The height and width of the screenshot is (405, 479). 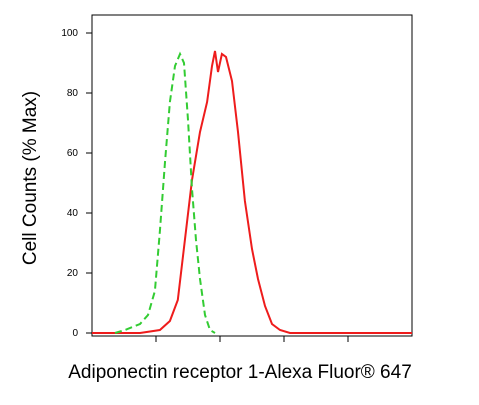 What do you see at coordinates (73, 93) in the screenshot?
I see `y-tick-label: 80` at bounding box center [73, 93].